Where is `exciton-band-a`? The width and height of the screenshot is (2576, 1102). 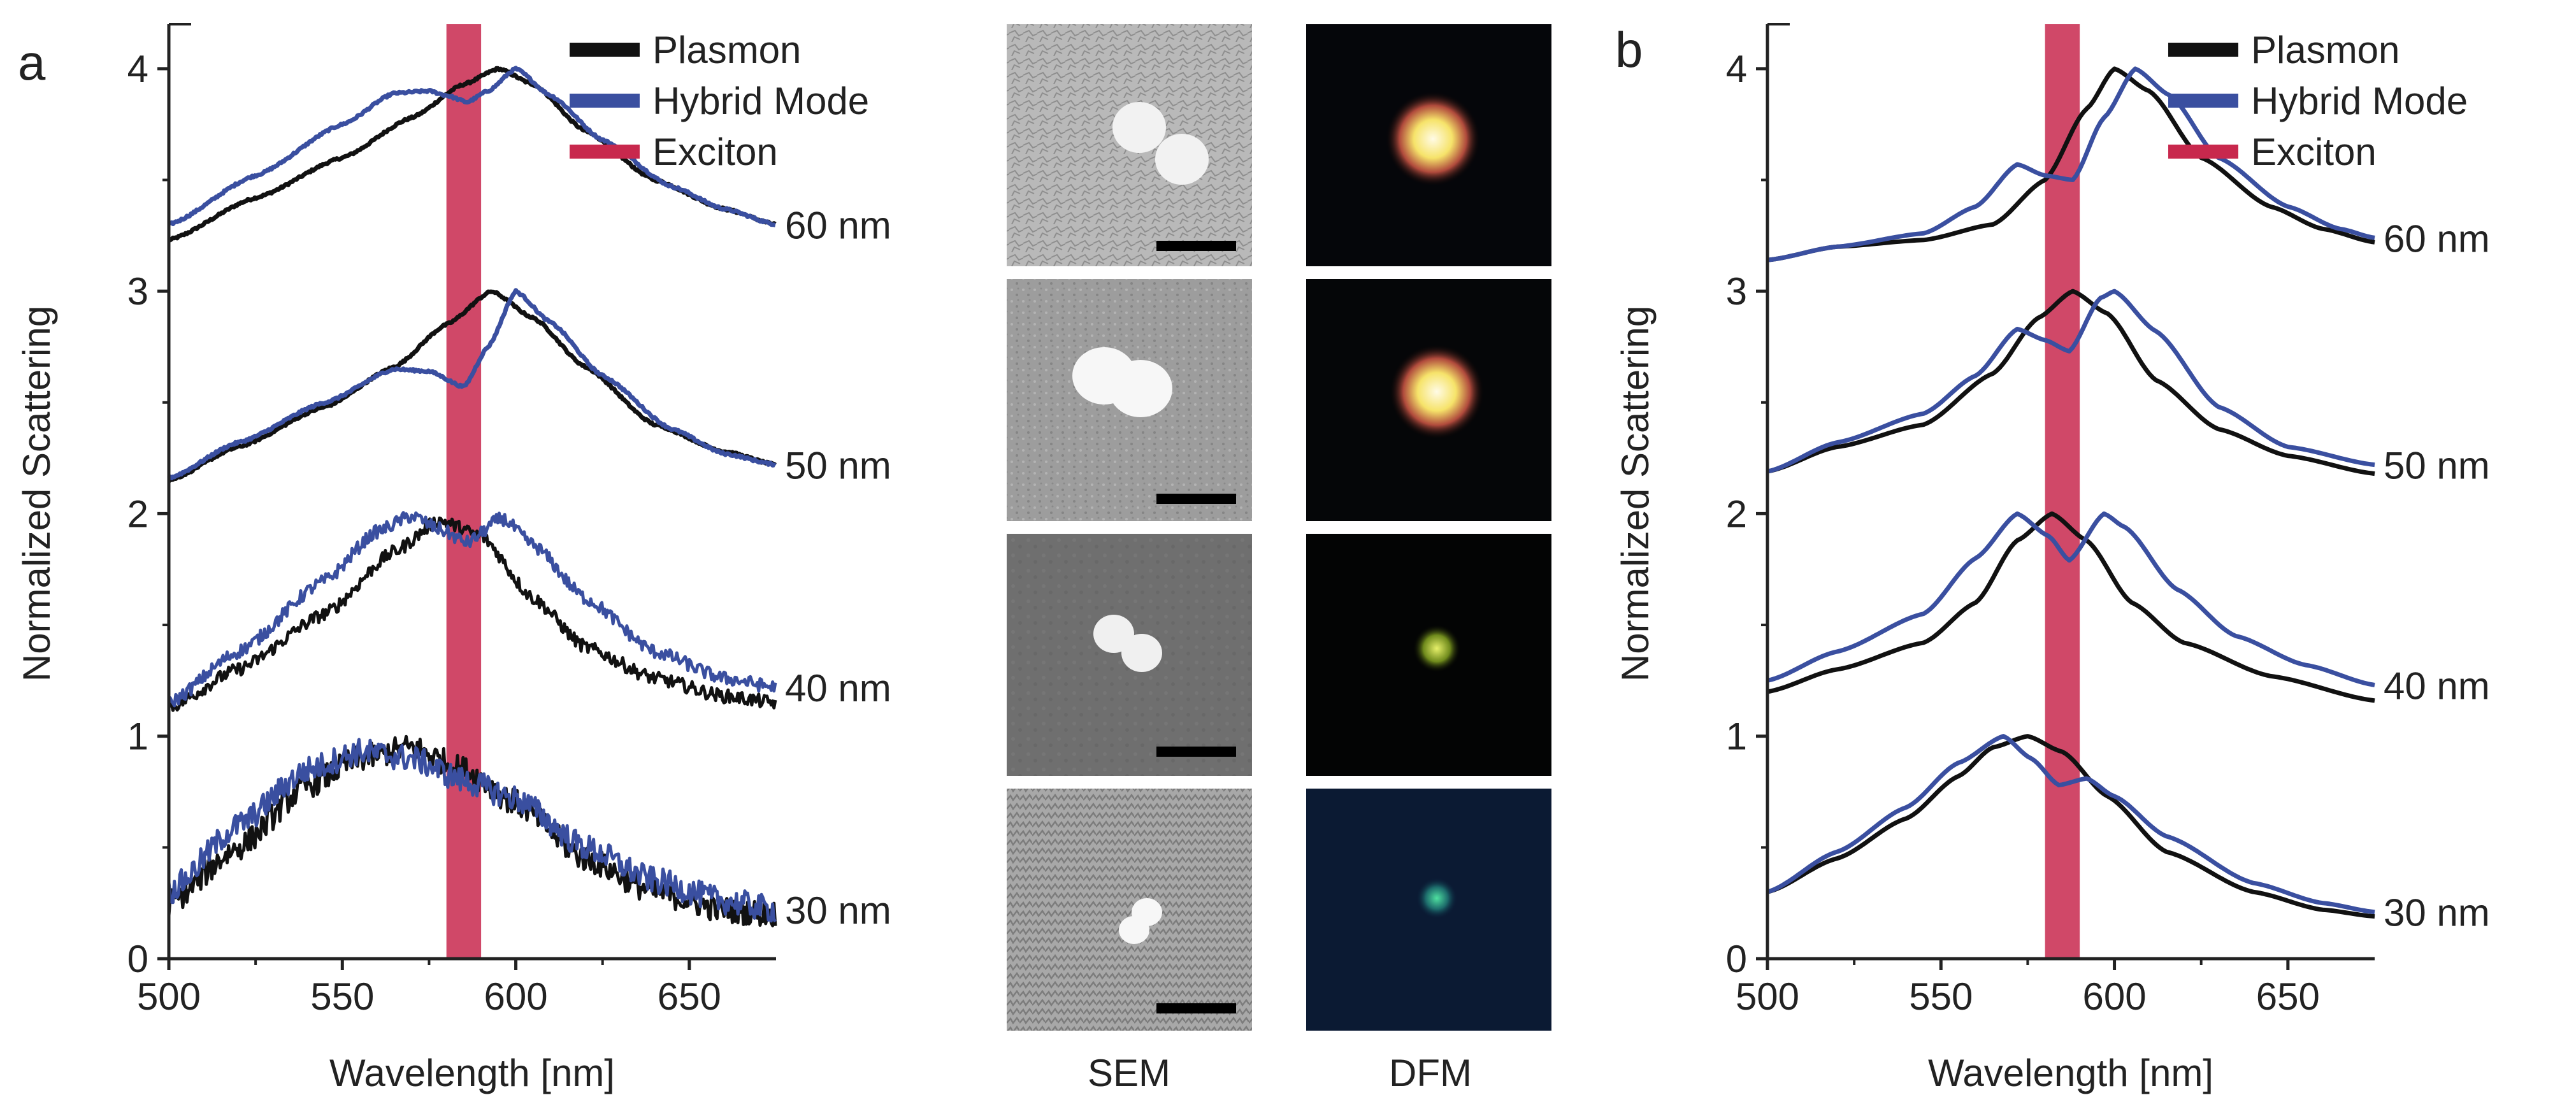
exciton-band-a is located at coordinates (464, 491).